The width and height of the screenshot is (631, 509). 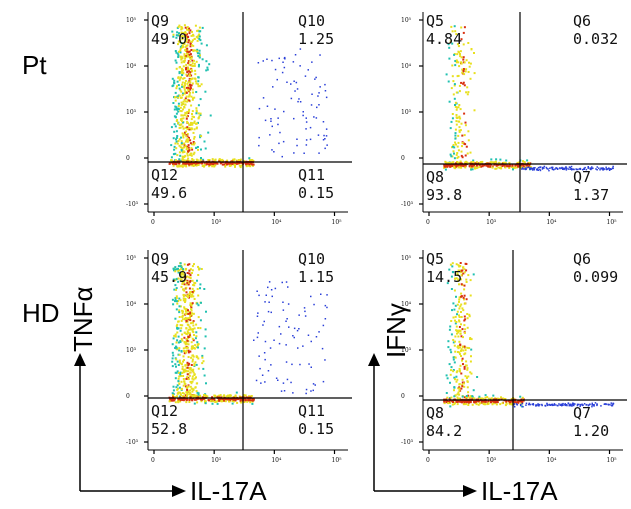 What do you see at coordinates (128, 396) in the screenshot?
I see `y-tick-label: 0` at bounding box center [128, 396].